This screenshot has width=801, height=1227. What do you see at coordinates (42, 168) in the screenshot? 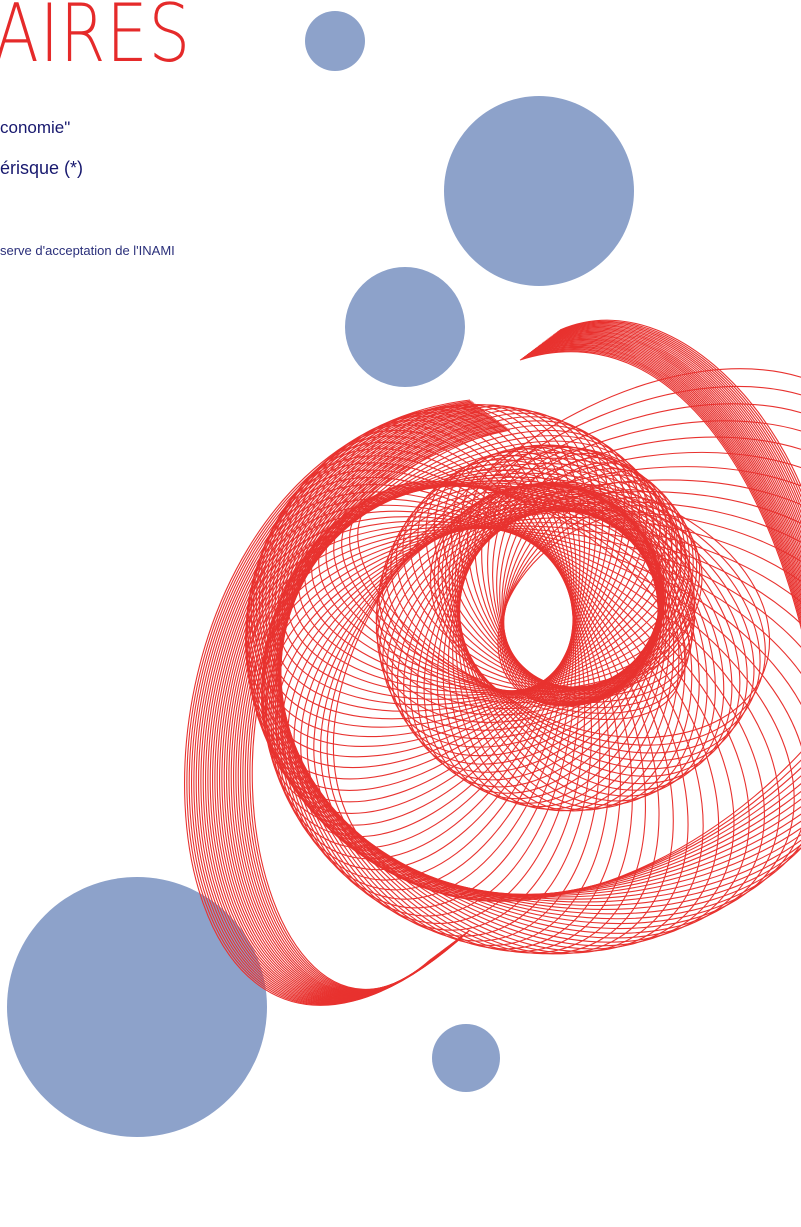
I see `subtitle-line-2: érisque (*)` at bounding box center [42, 168].